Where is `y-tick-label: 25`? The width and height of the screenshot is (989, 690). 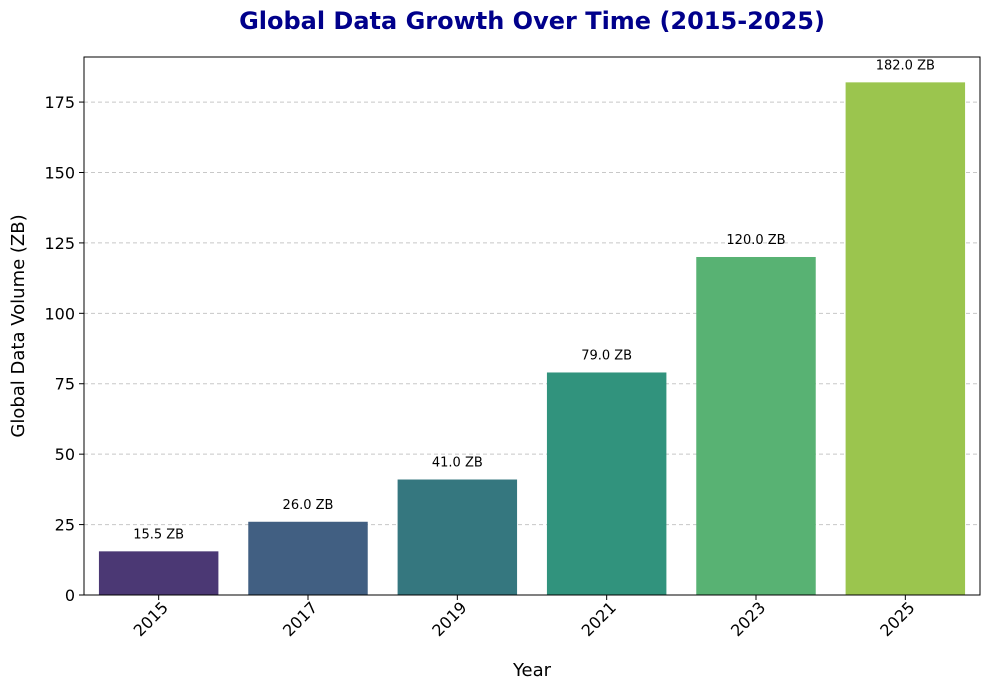 y-tick-label: 25 is located at coordinates (65, 525).